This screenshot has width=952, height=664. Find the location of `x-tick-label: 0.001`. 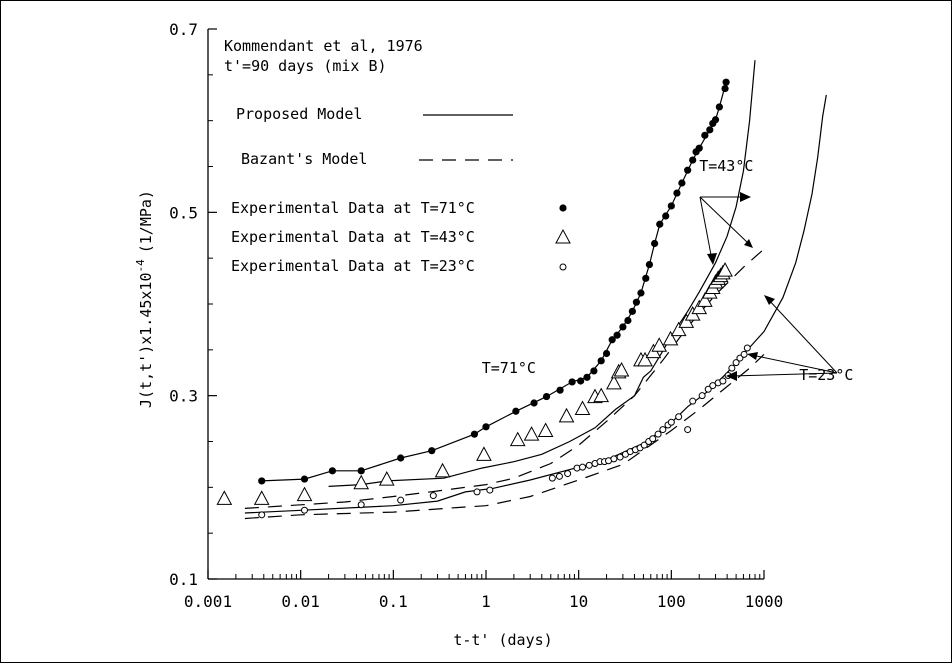

x-tick-label: 0.001 is located at coordinates (208, 601).